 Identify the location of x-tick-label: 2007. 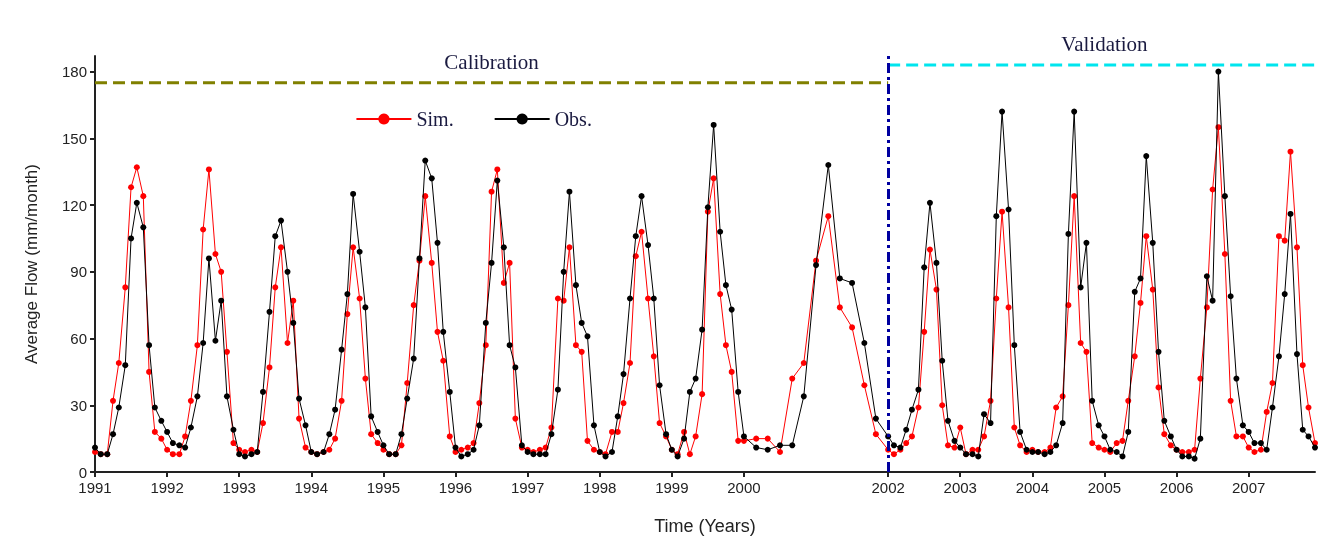
(1248, 487).